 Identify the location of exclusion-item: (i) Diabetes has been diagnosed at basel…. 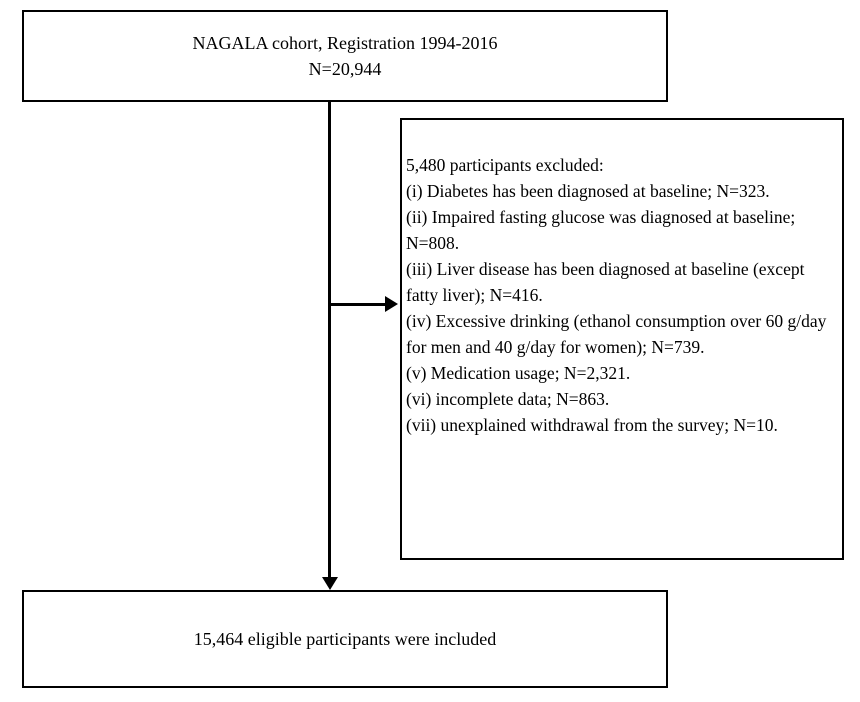
(588, 191).